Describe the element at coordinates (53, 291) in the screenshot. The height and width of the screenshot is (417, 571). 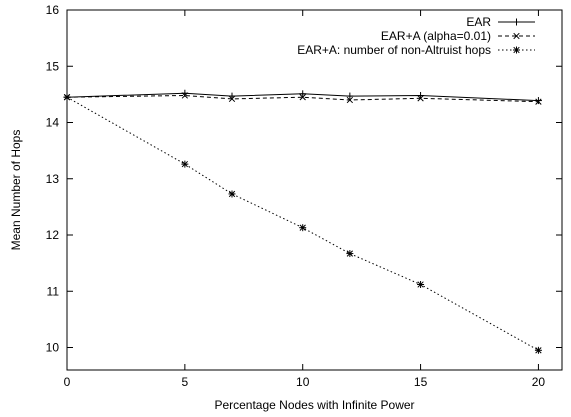
I see `y-tick-label: 11` at that location.